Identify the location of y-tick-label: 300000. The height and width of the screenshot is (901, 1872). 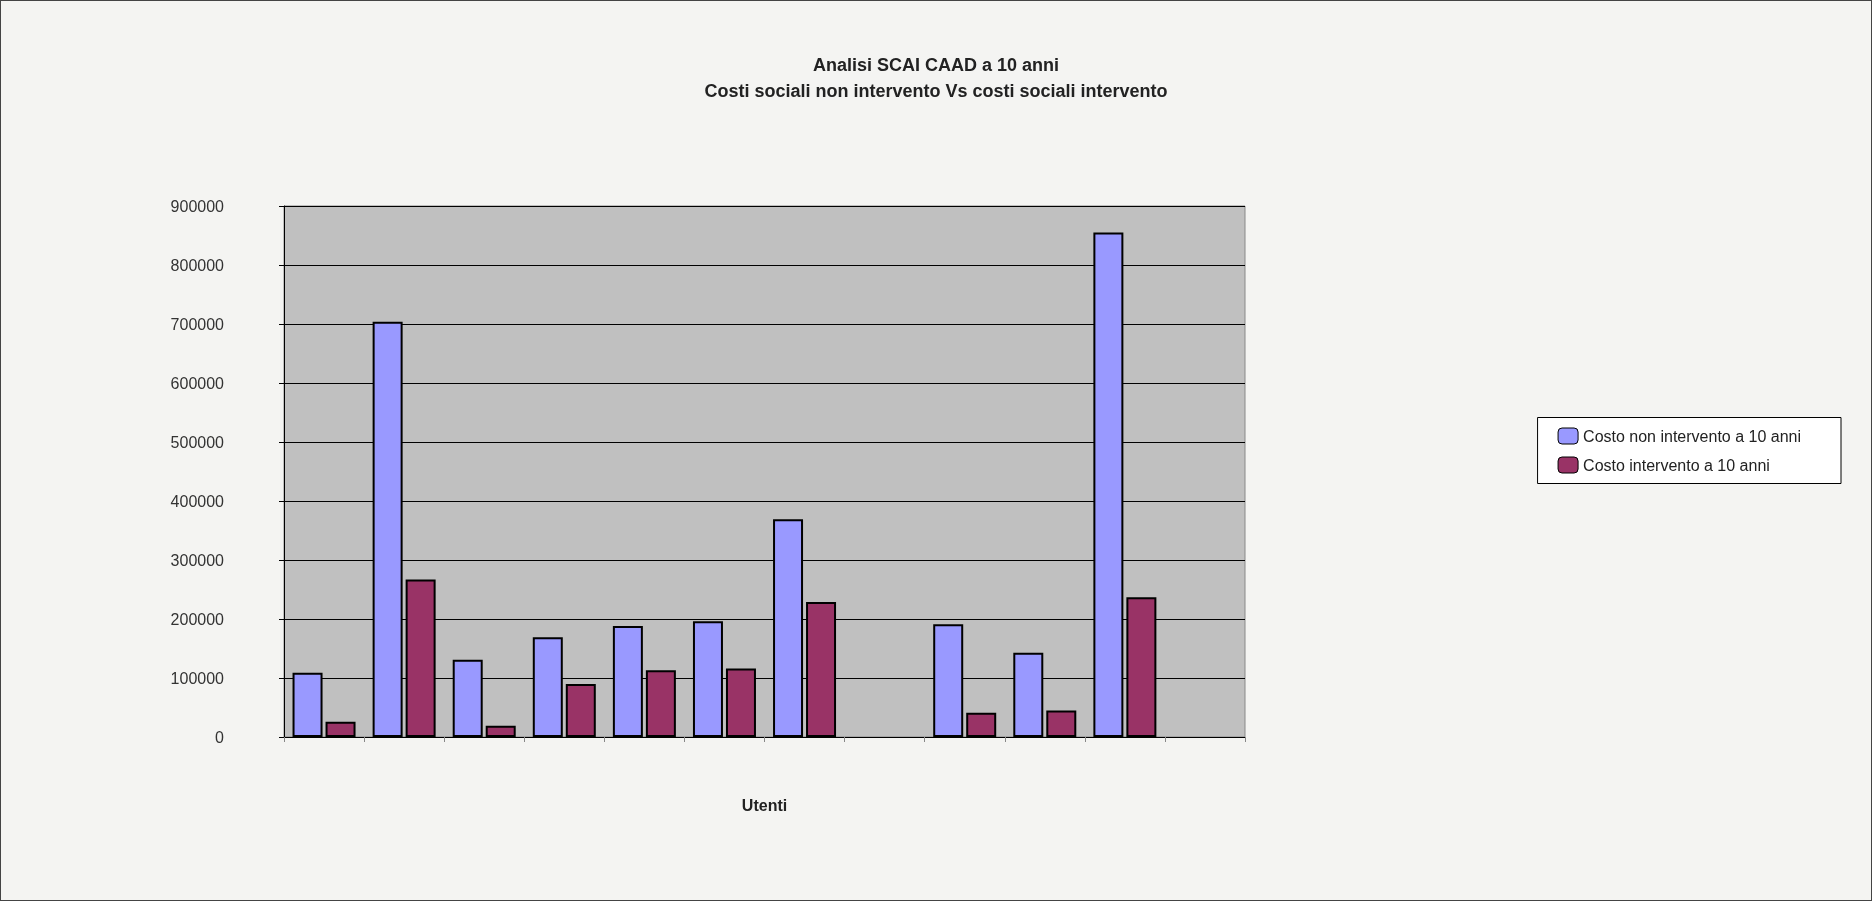
(197, 560).